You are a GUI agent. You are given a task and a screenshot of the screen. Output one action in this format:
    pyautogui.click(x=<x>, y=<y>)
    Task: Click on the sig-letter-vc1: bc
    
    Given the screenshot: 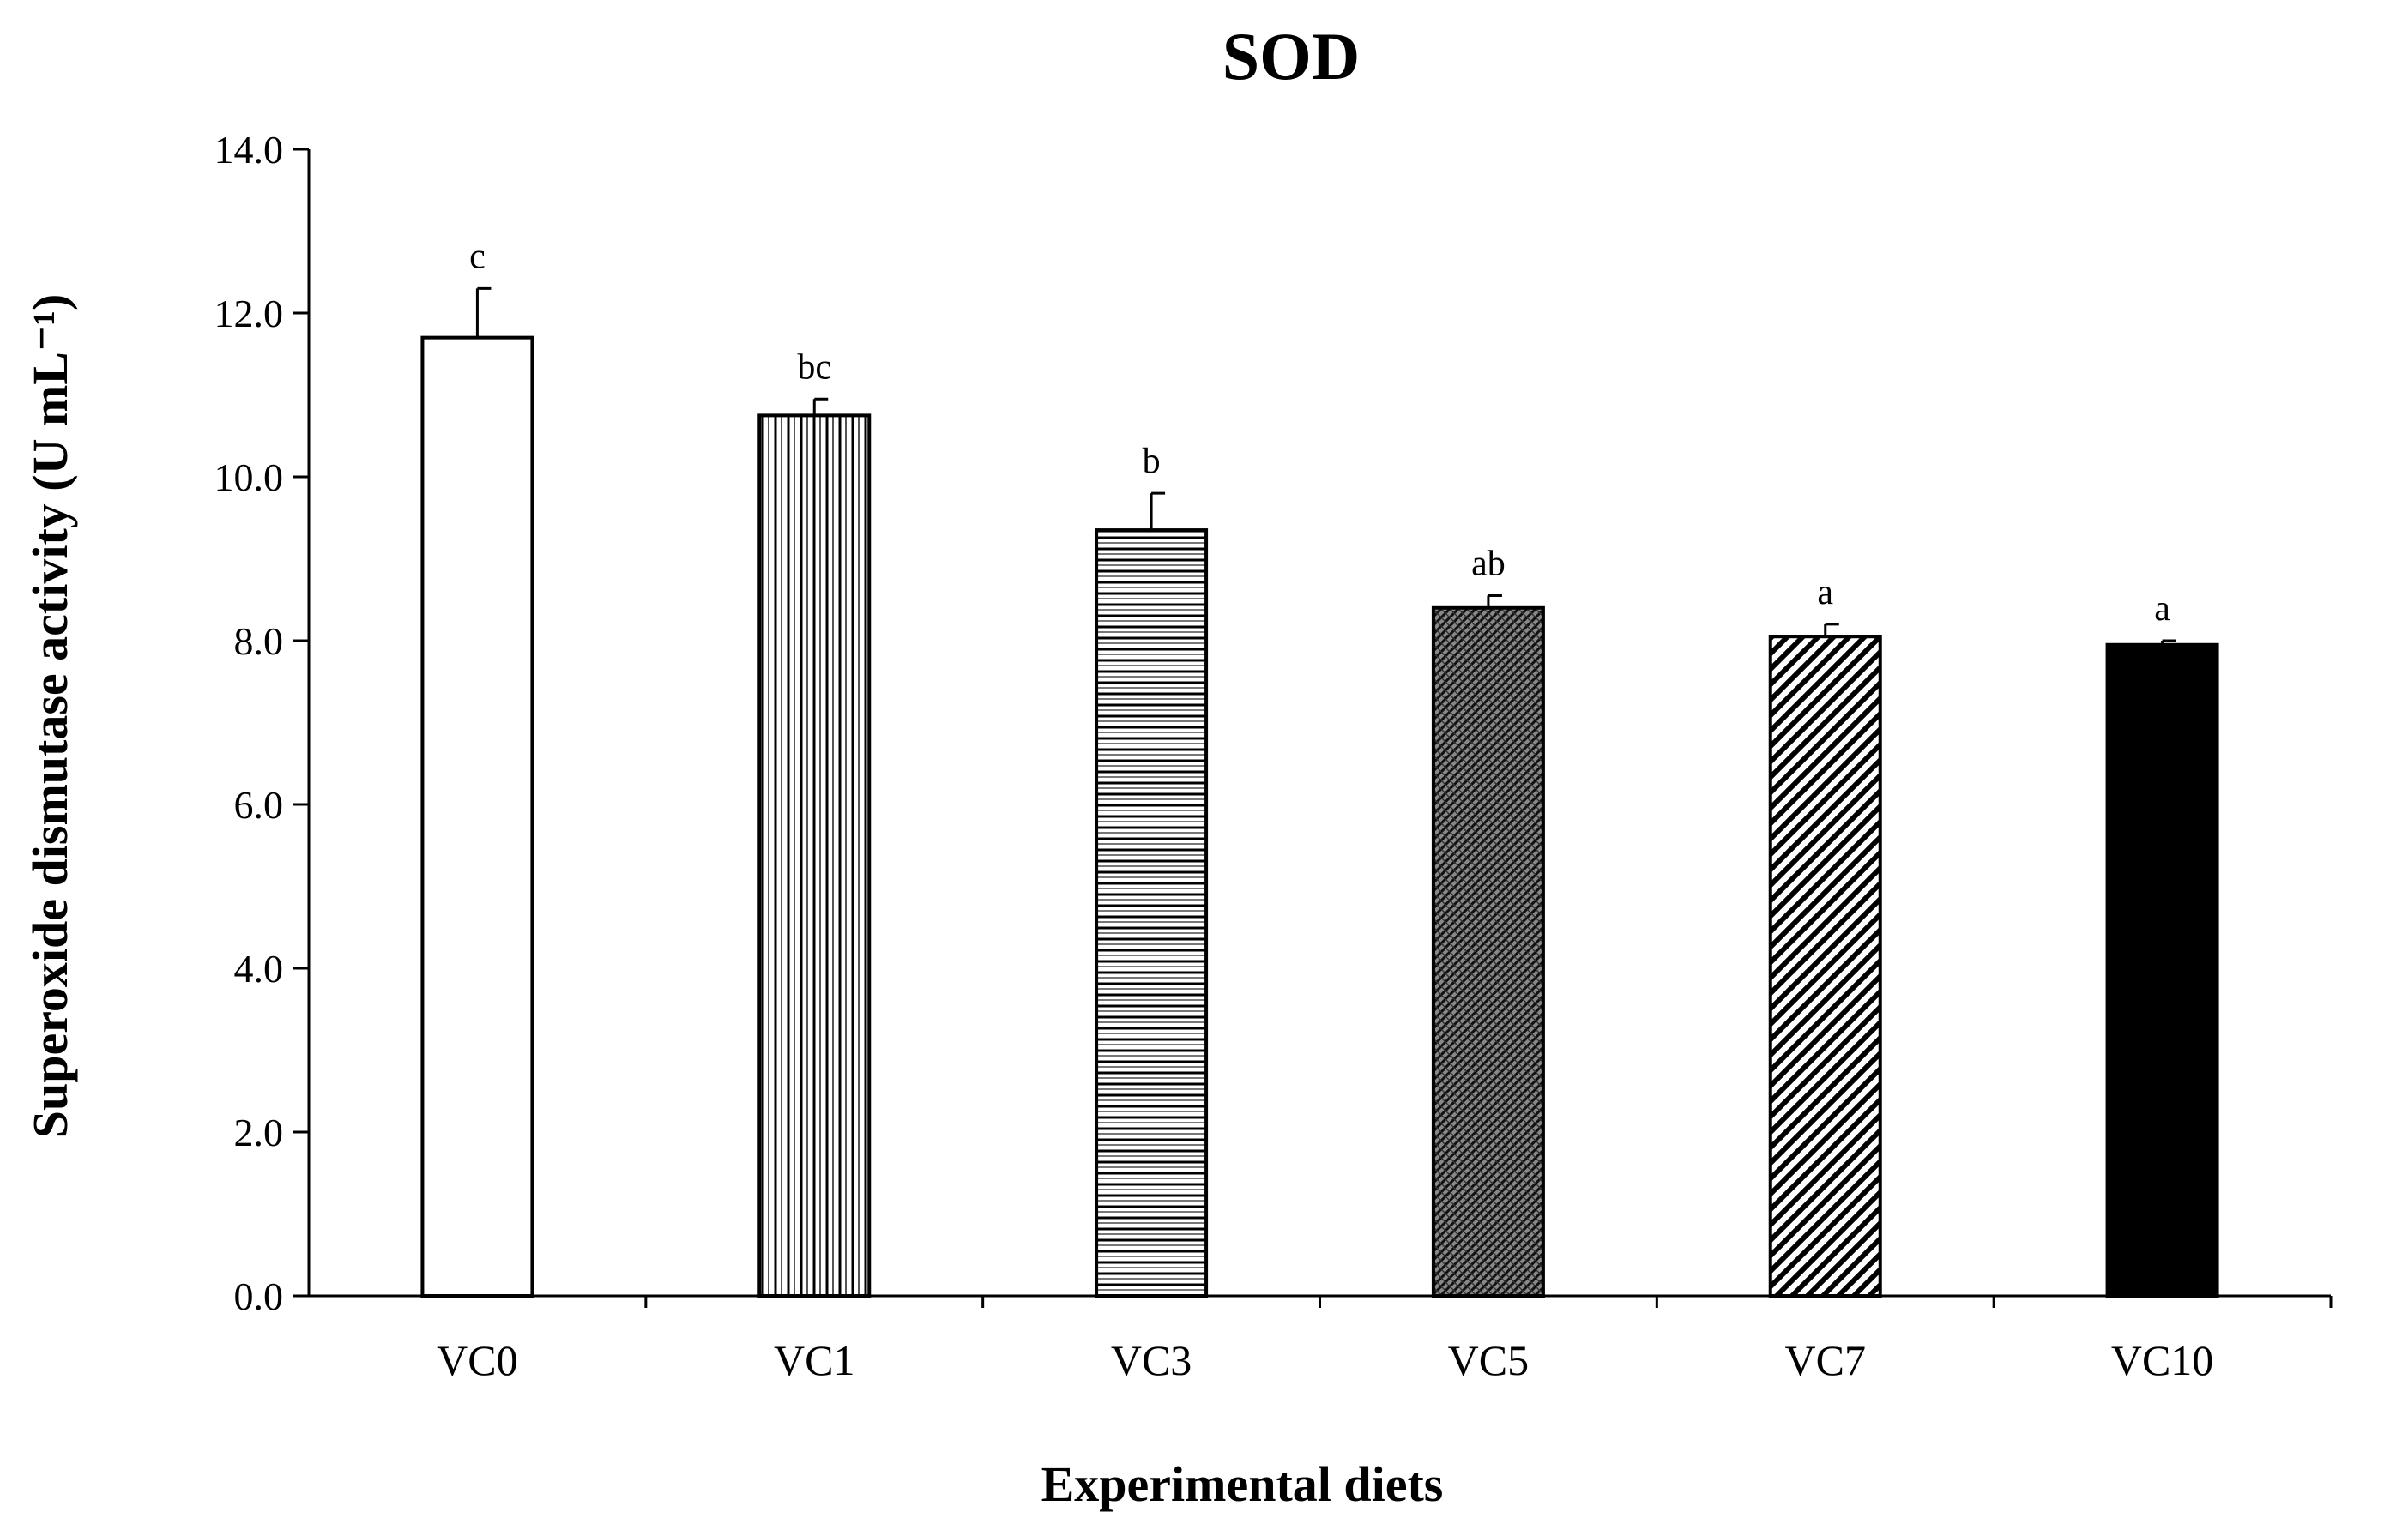 What is the action you would take?
    pyautogui.click(x=814, y=367)
    